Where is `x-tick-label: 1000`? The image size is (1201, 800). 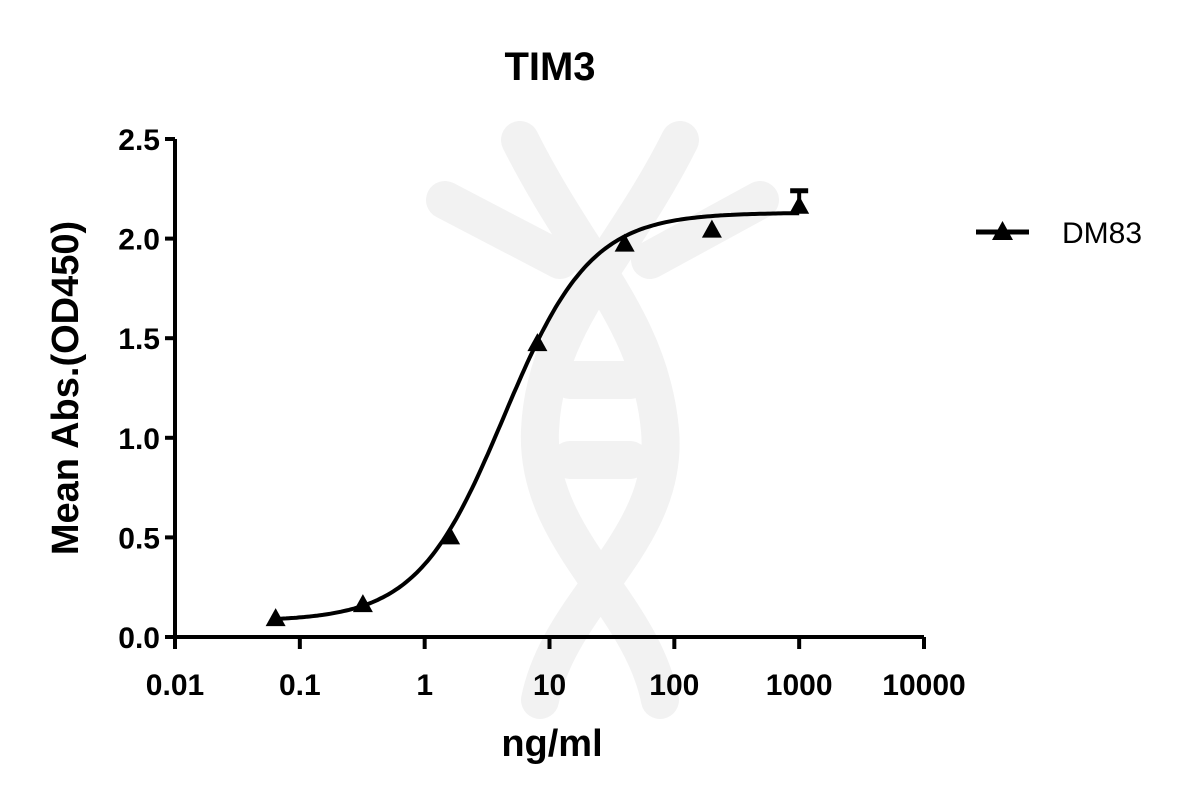
x-tick-label: 1000 is located at coordinates (799, 685).